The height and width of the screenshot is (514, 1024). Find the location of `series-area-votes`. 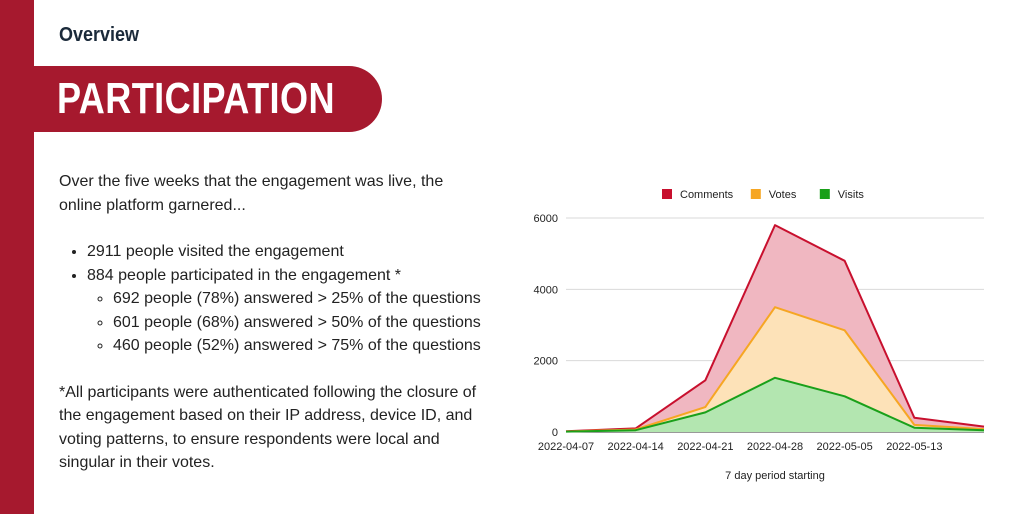

series-area-votes is located at coordinates (775, 369).